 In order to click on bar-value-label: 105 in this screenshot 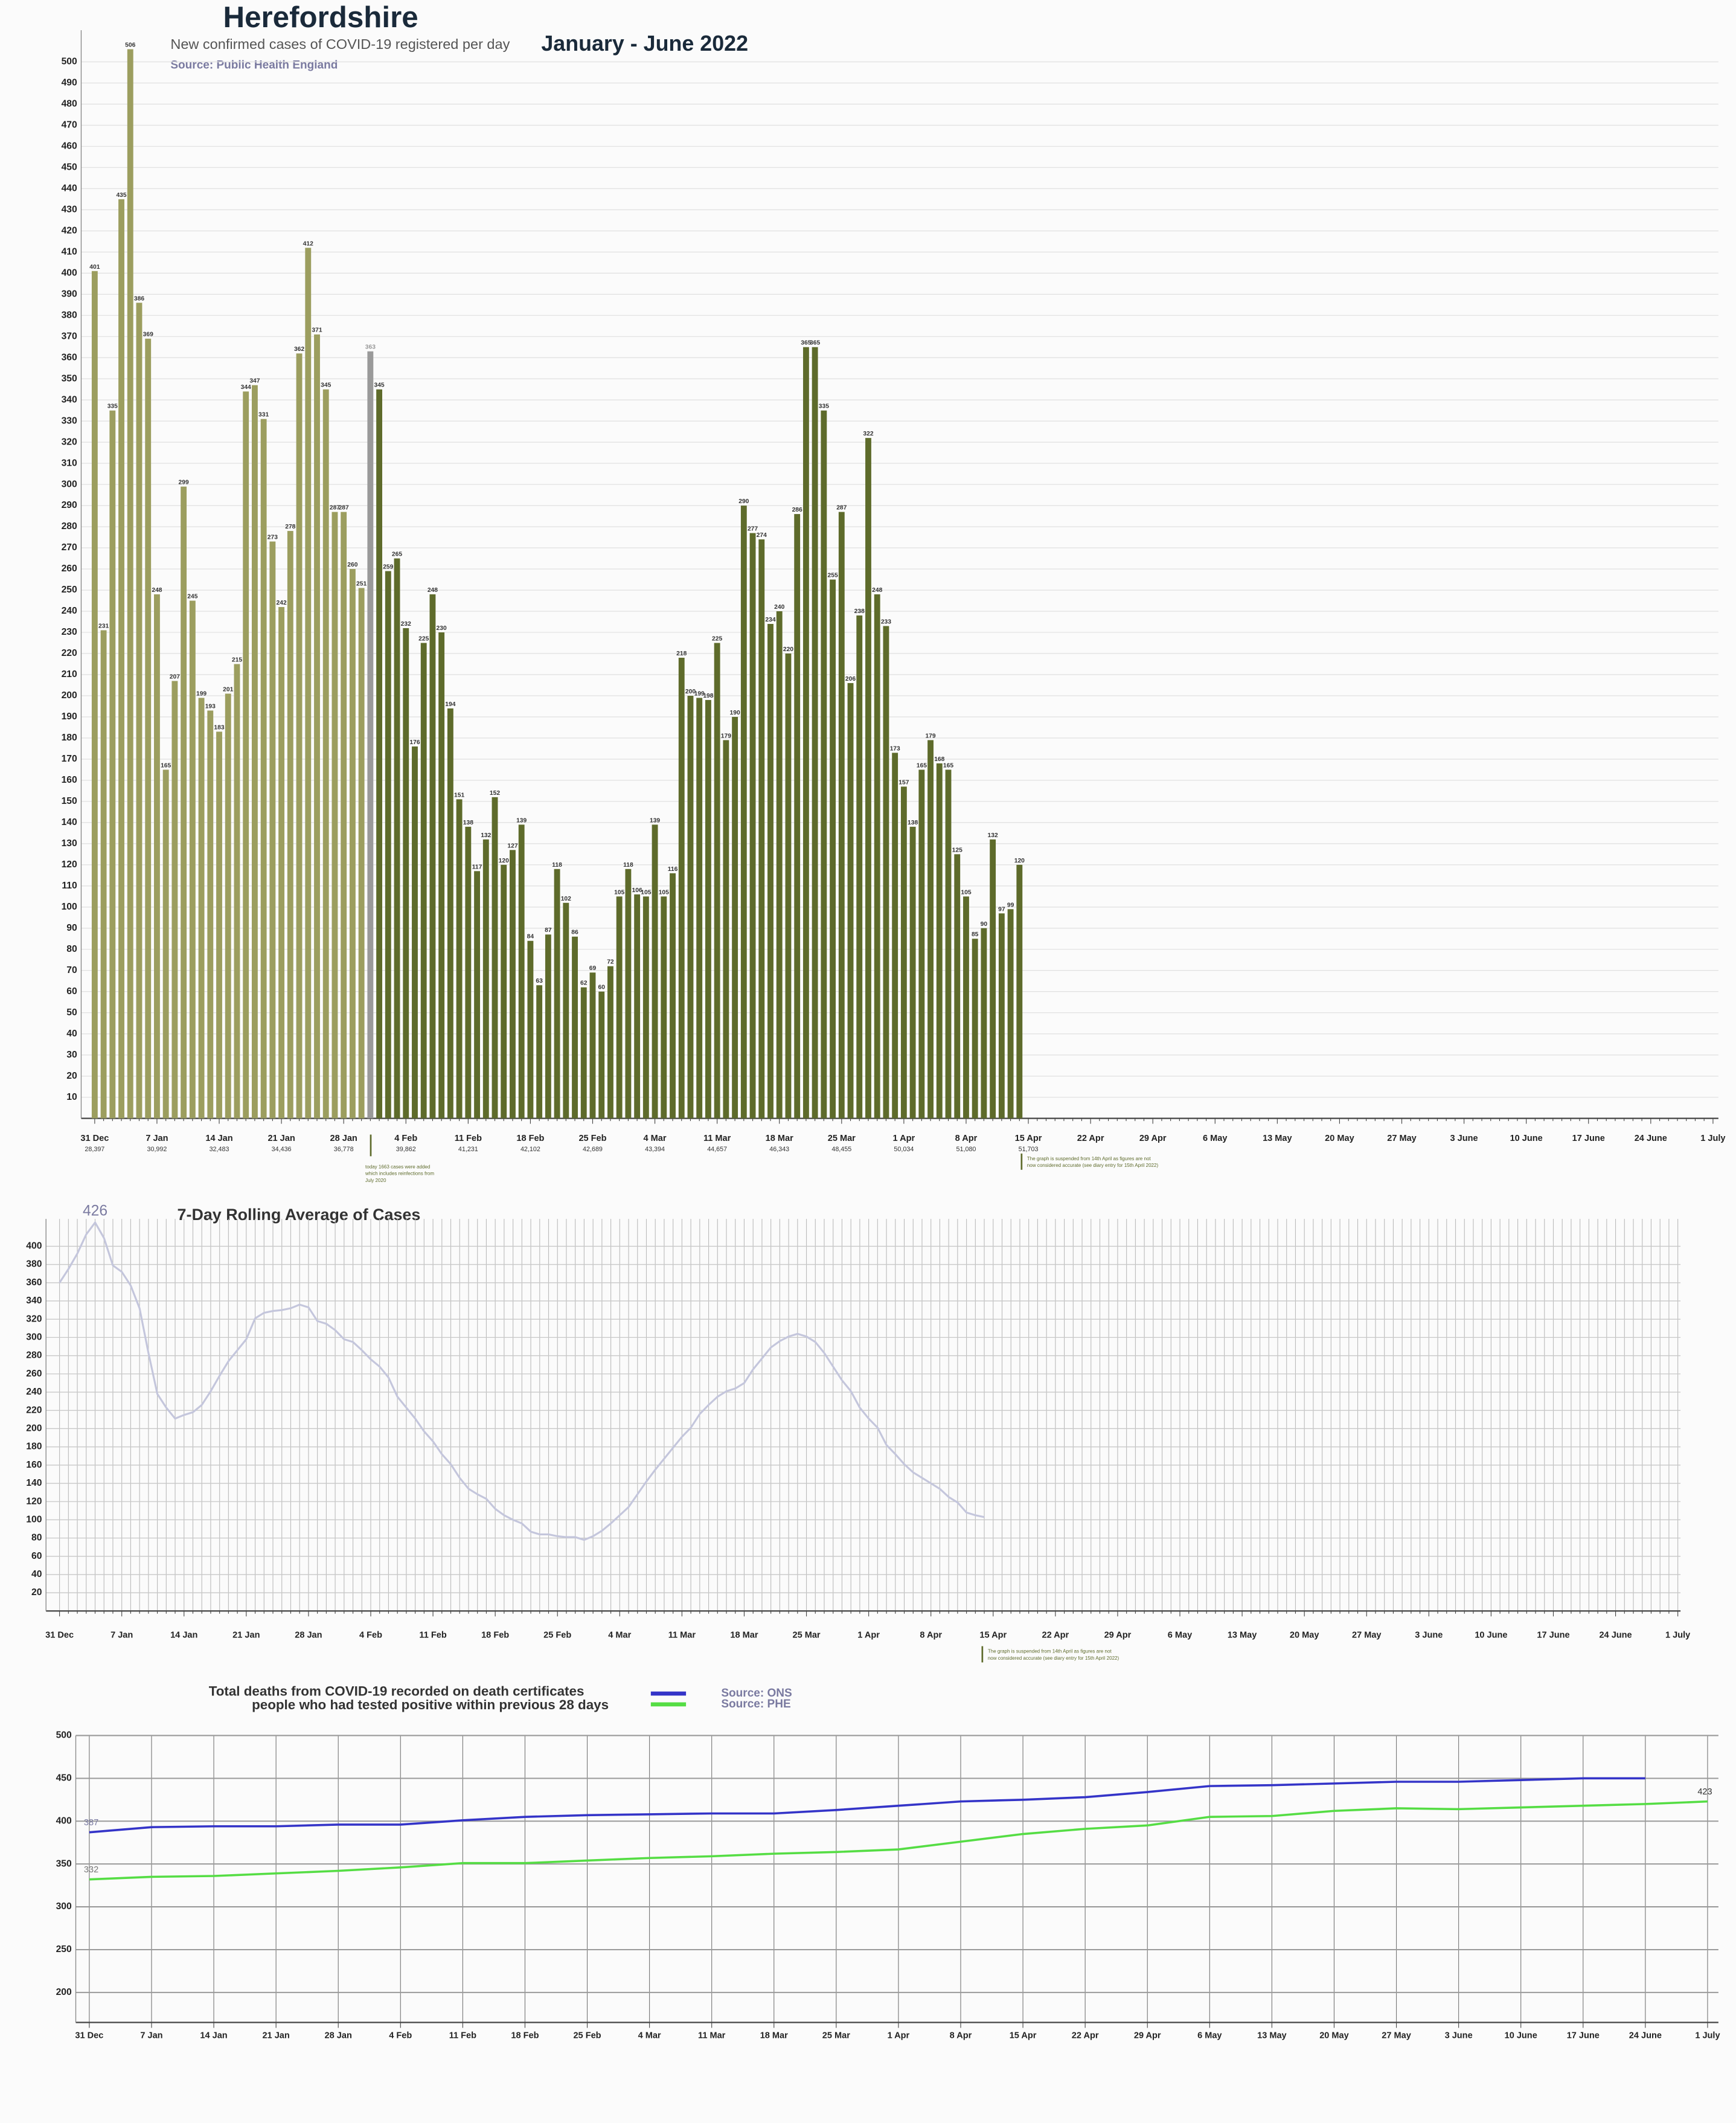, I will do `click(646, 892)`.